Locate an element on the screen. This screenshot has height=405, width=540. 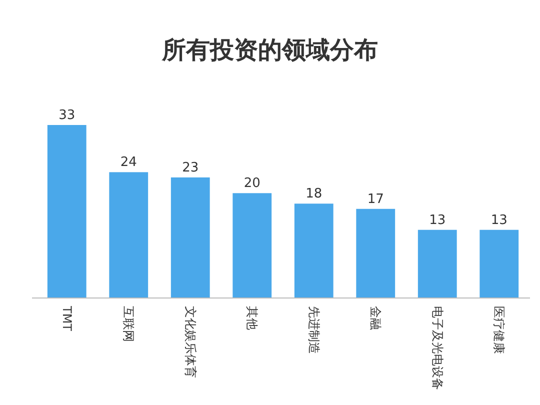
x-tick-label: 金融 is located at coordinates (375, 318).